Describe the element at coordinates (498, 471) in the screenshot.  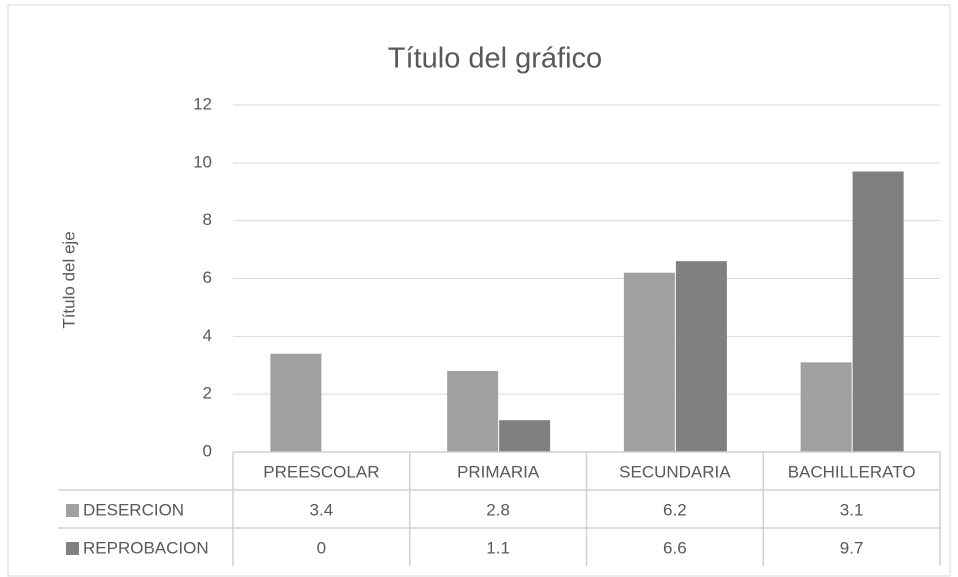
I see `x-tick-label: PRIMARIA` at that location.